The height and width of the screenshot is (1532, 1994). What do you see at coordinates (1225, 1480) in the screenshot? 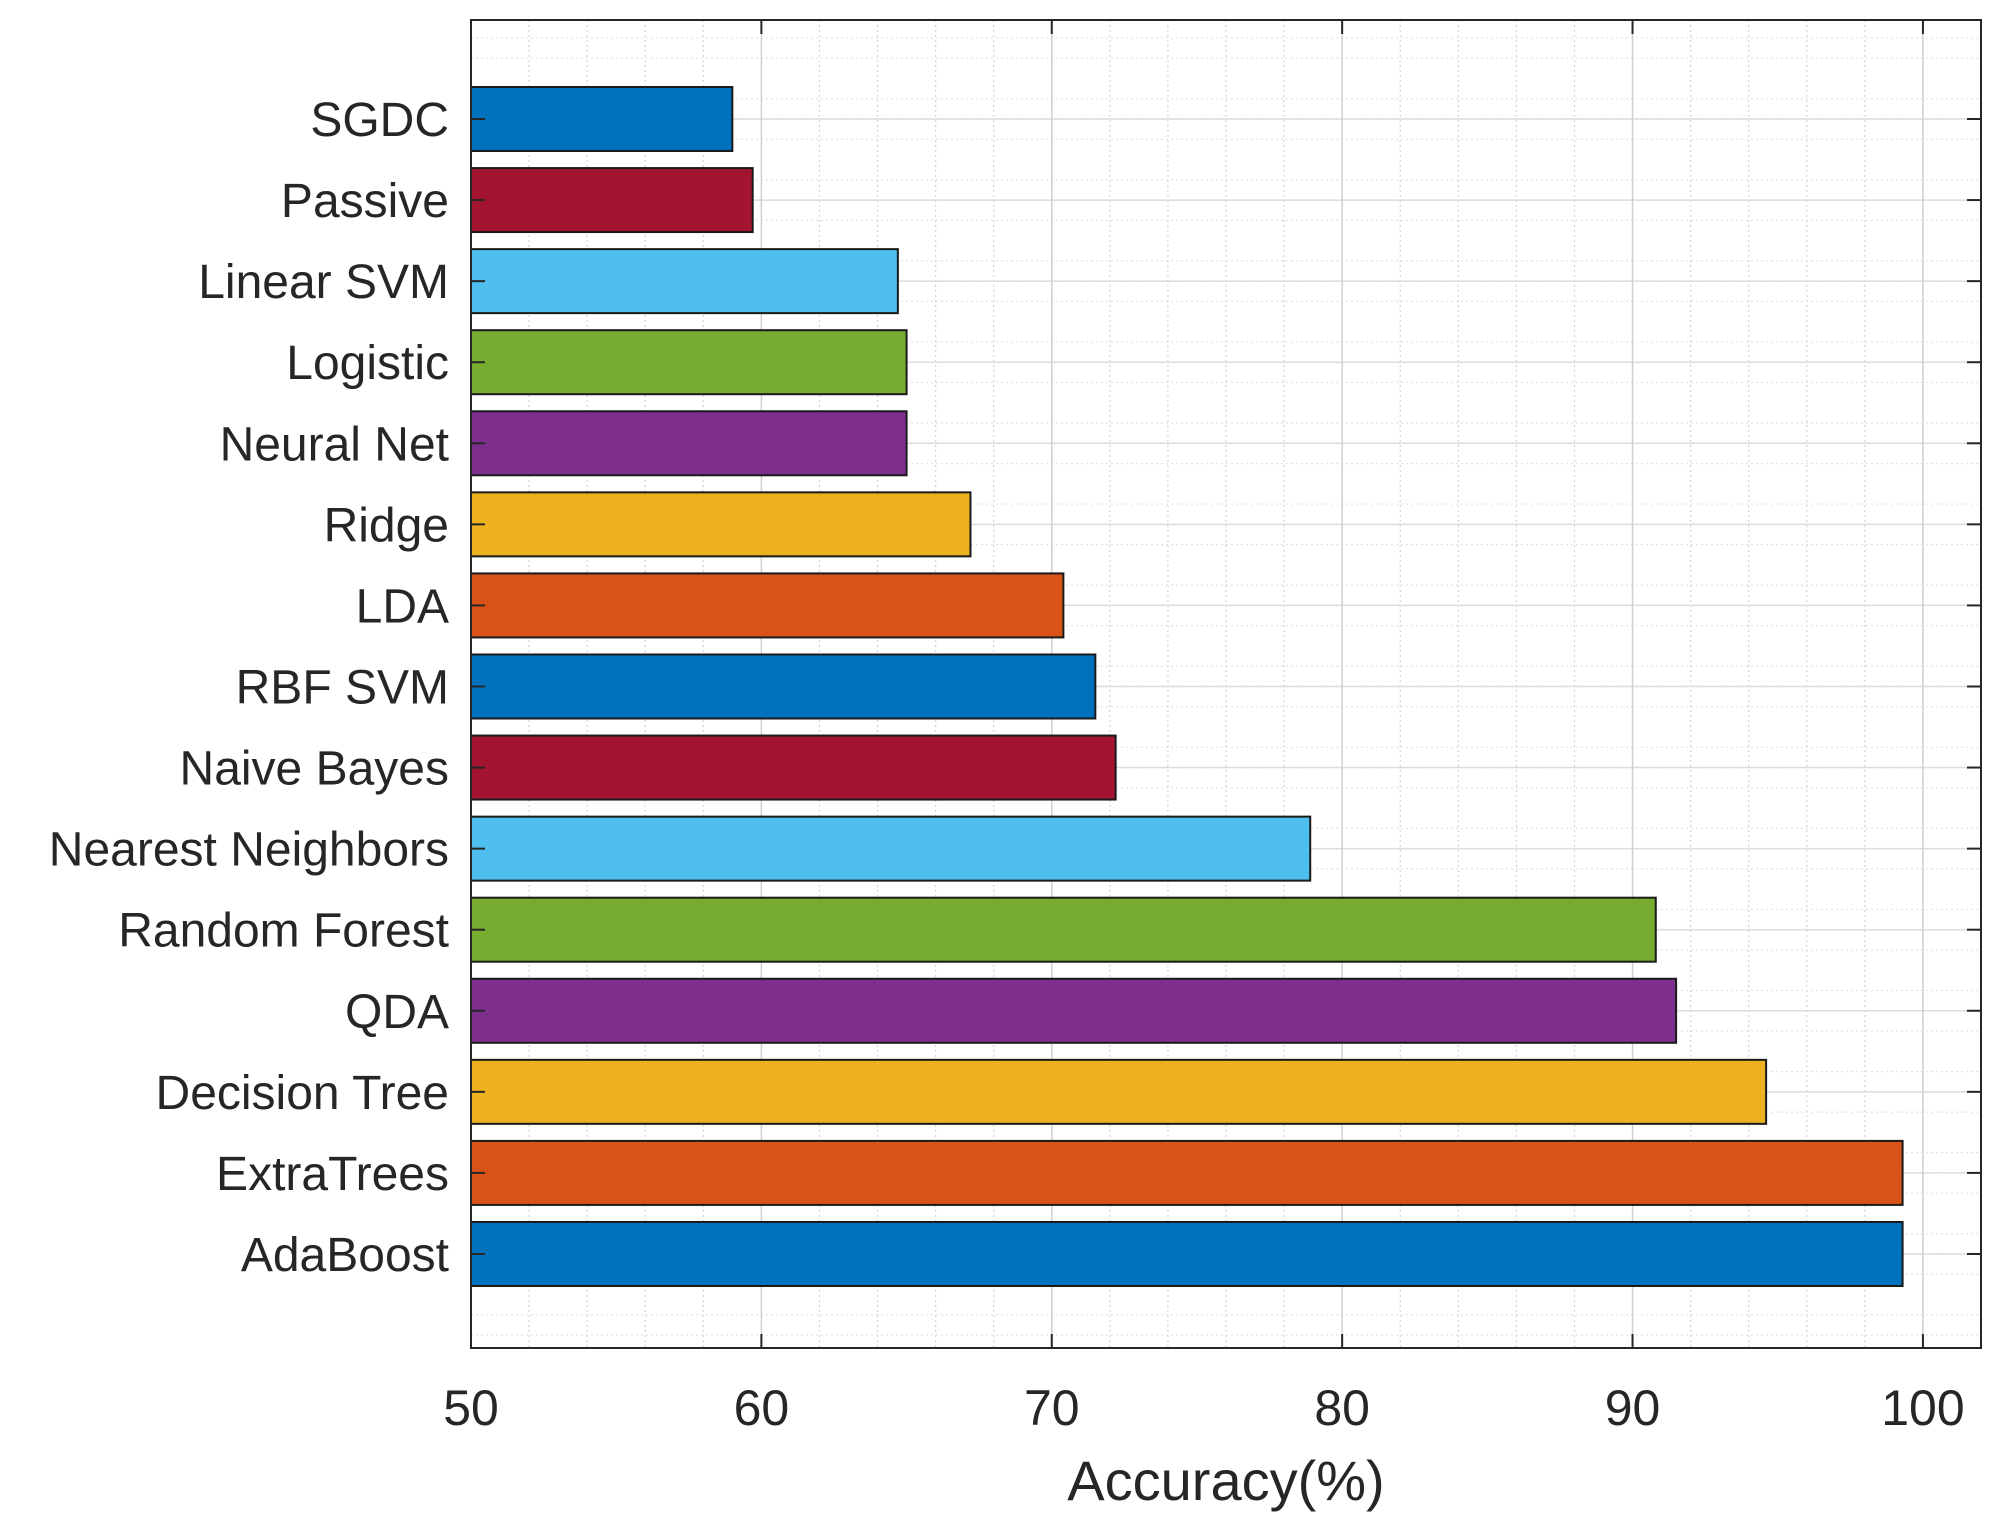
I see `x-axis-label: Accuracy(%)` at bounding box center [1225, 1480].